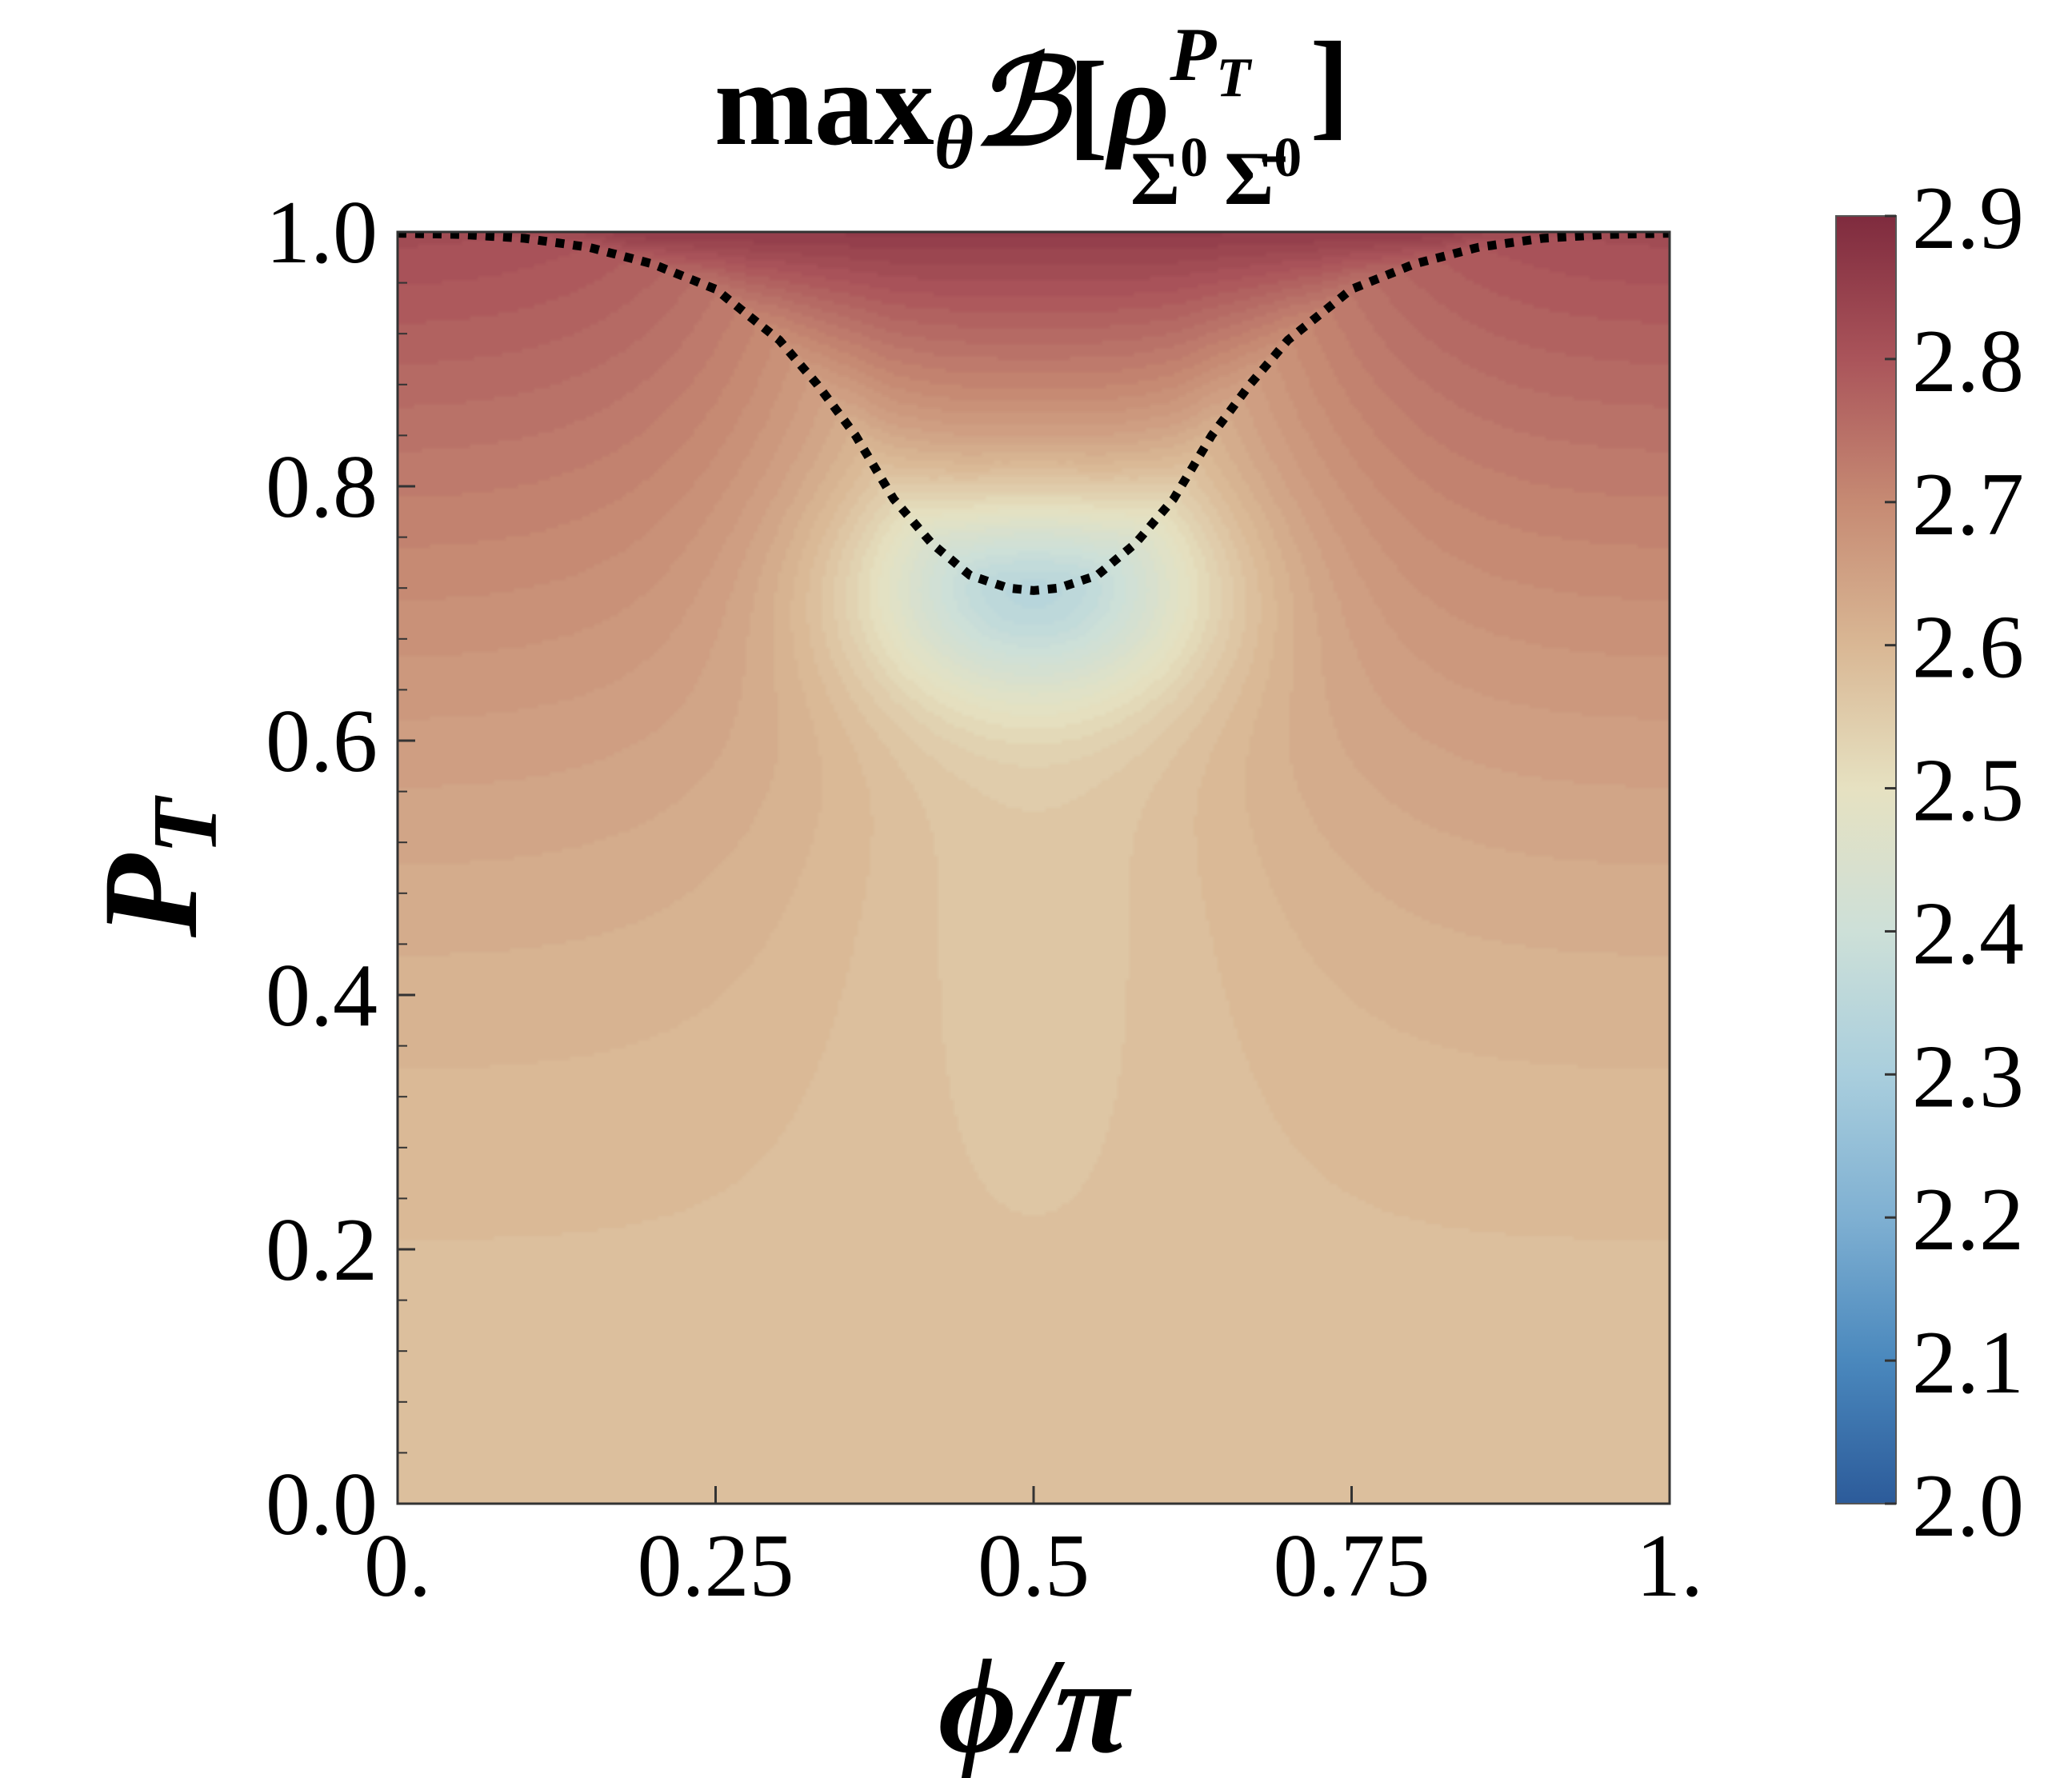 The width and height of the screenshot is (2072, 1778). Describe the element at coordinates (1034, 1566) in the screenshot. I see `x-tick-label: 0.5` at that location.